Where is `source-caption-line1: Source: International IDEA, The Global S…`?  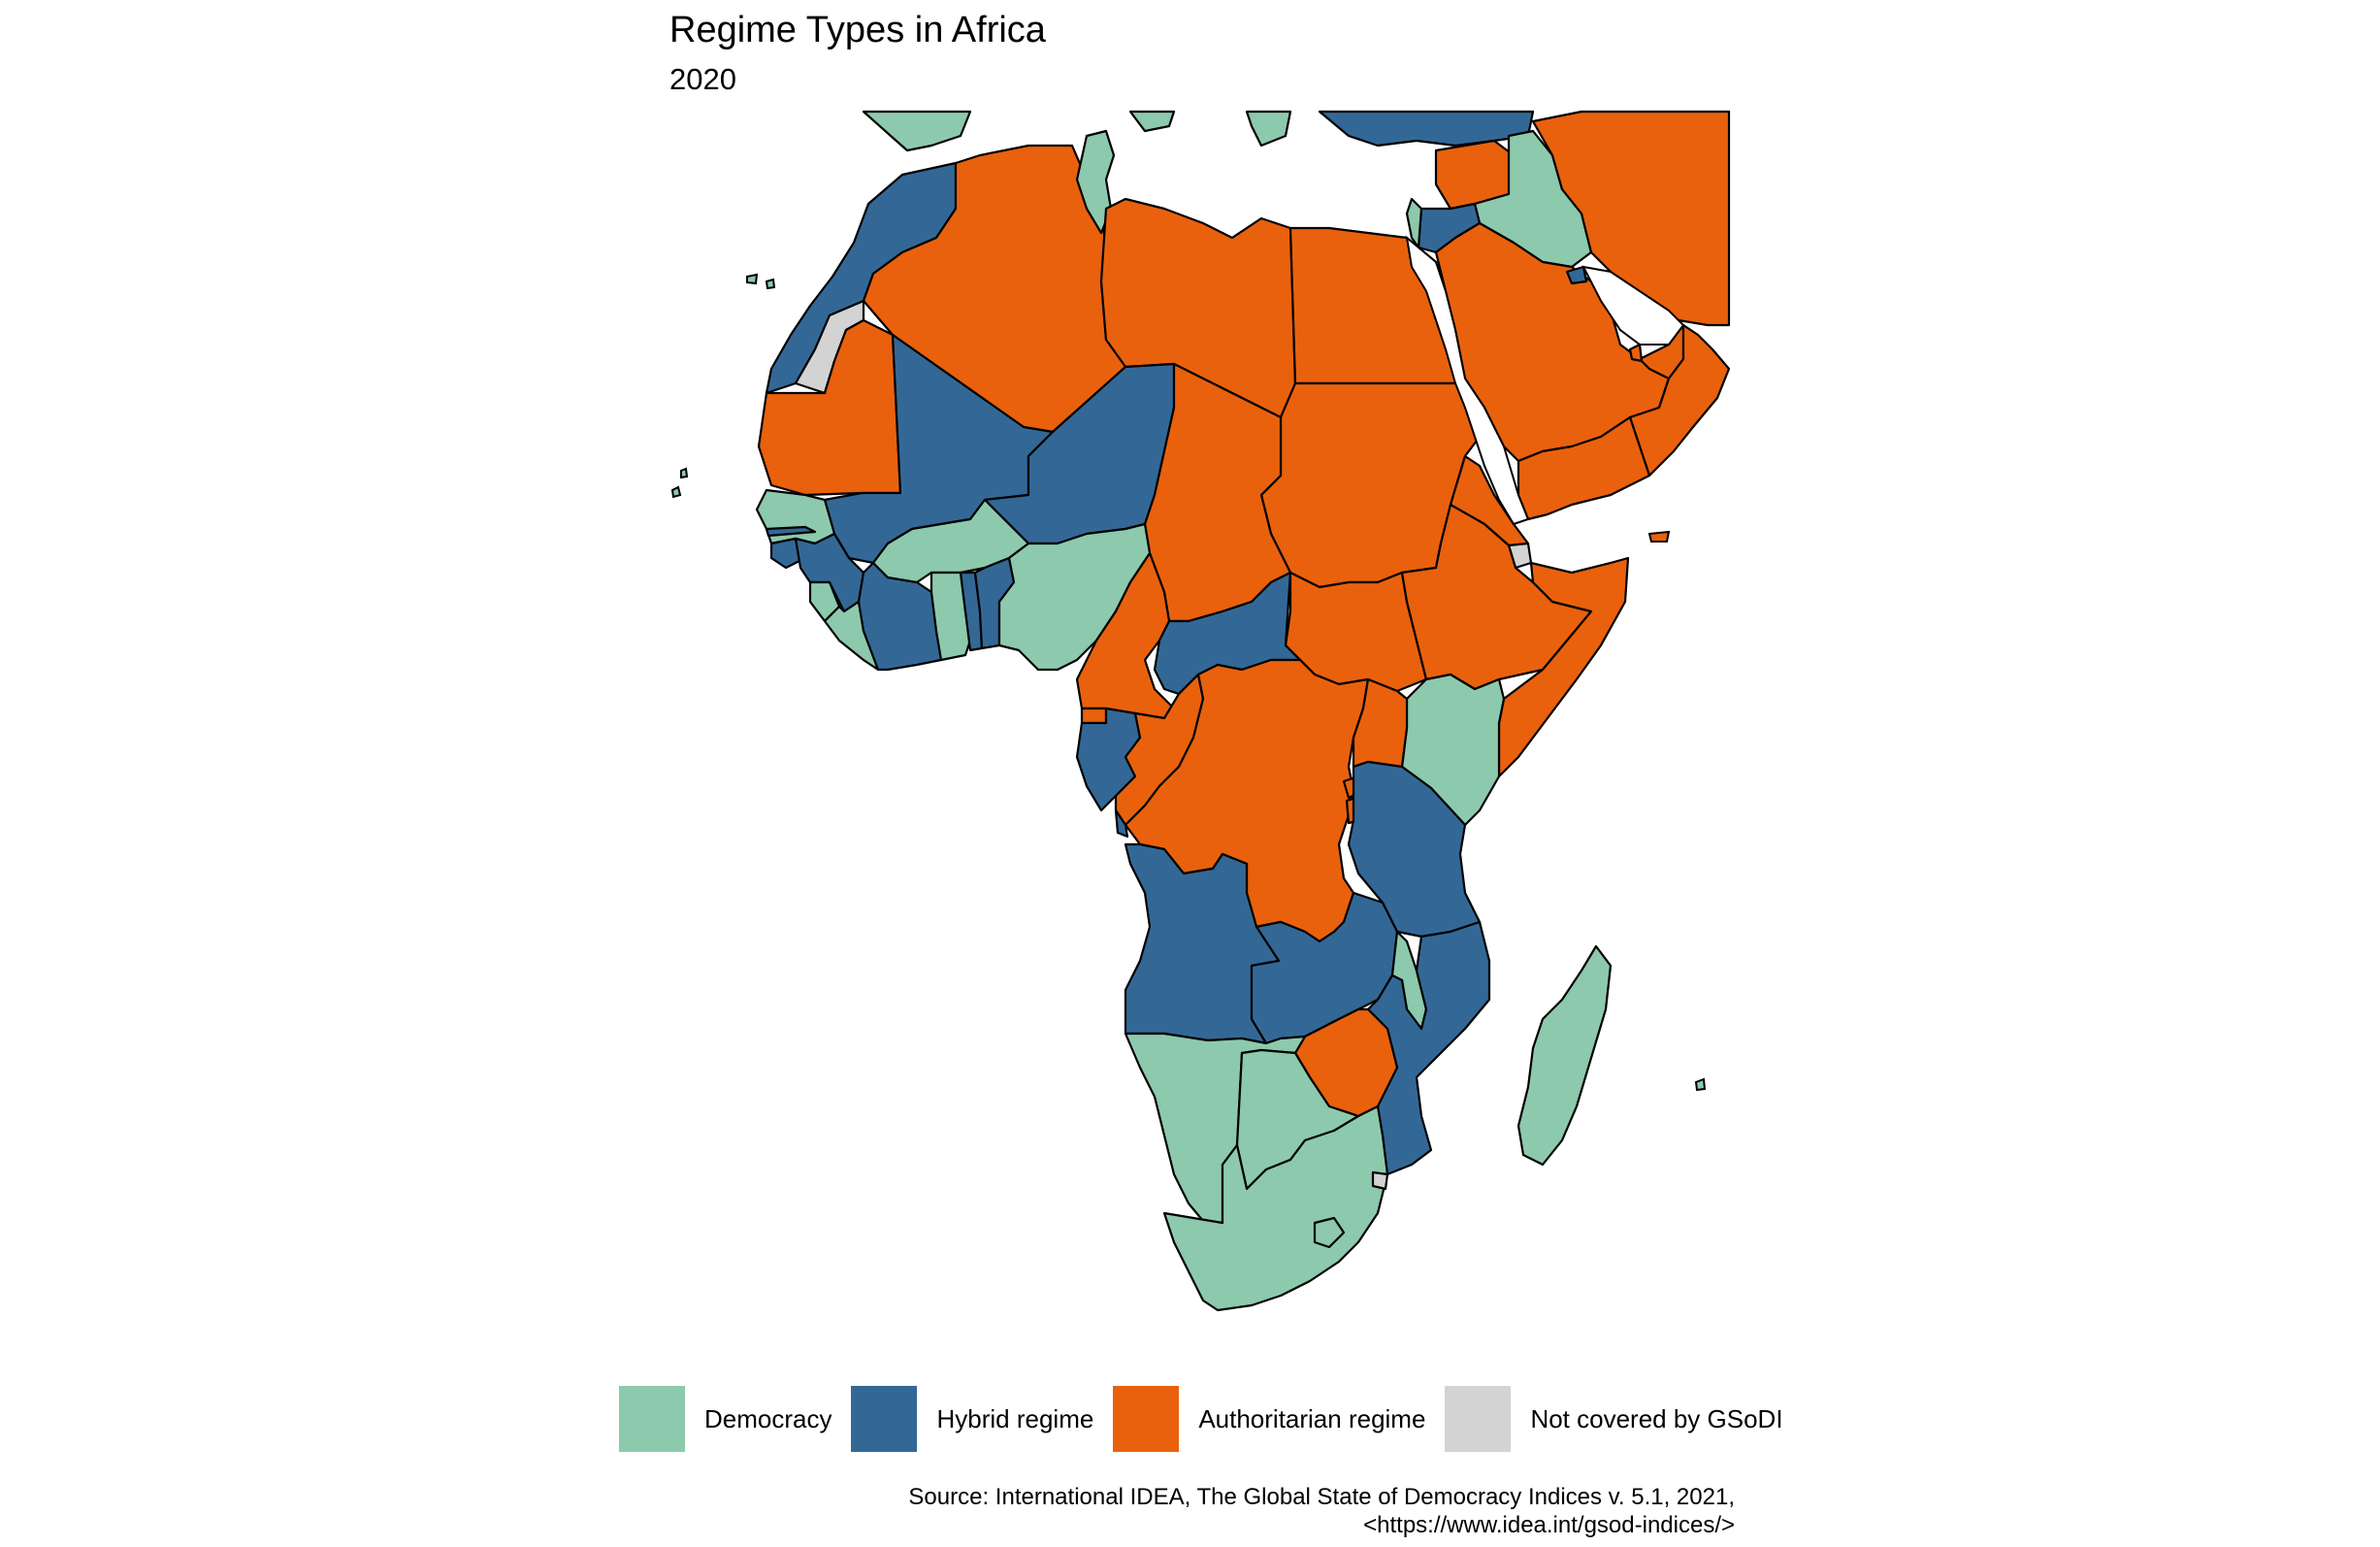 source-caption-line1: Source: International IDEA, The Global S… is located at coordinates (1321, 1497).